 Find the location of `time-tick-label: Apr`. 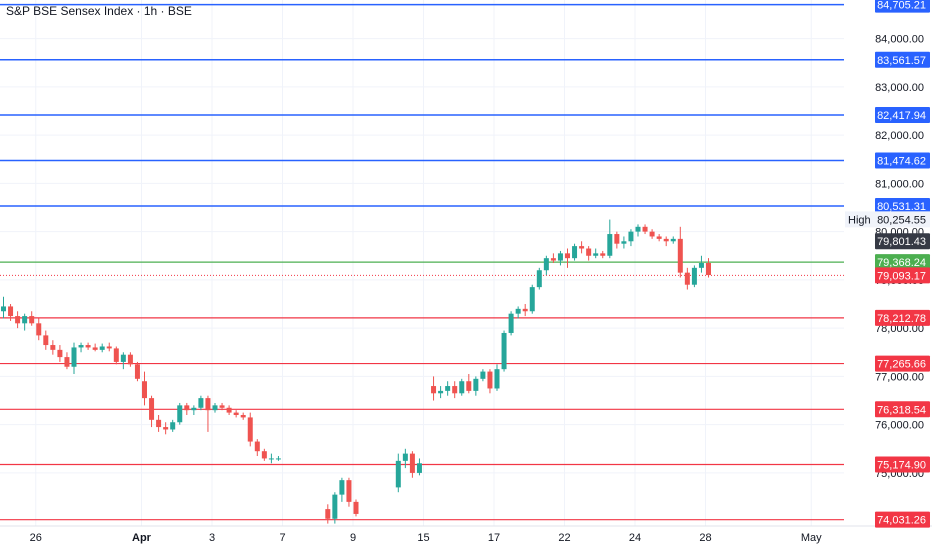

time-tick-label: Apr is located at coordinates (142, 538).